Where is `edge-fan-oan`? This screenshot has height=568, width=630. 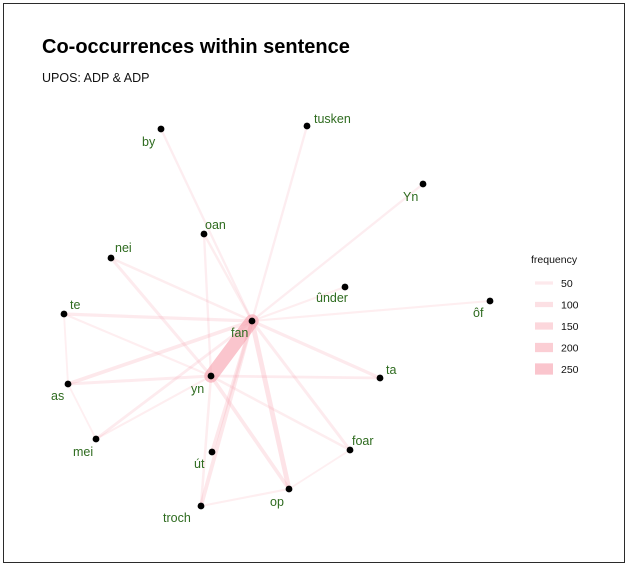 edge-fan-oan is located at coordinates (228, 277).